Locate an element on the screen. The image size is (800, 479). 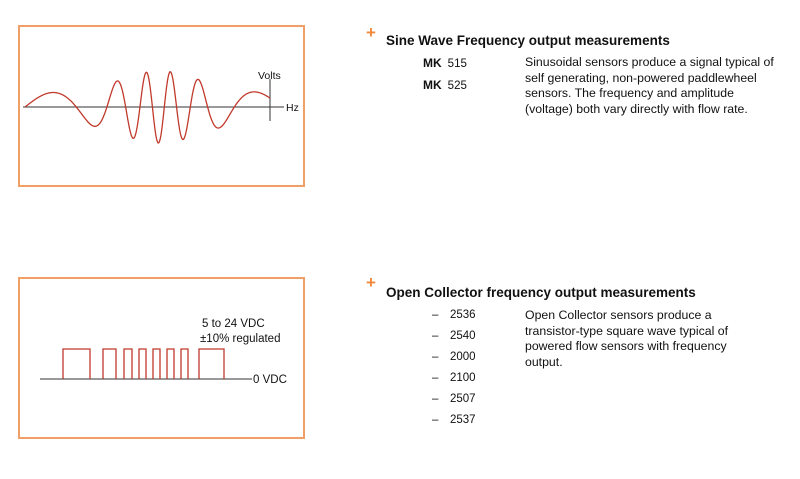
list-item: –2537 is located at coordinates (454, 420).